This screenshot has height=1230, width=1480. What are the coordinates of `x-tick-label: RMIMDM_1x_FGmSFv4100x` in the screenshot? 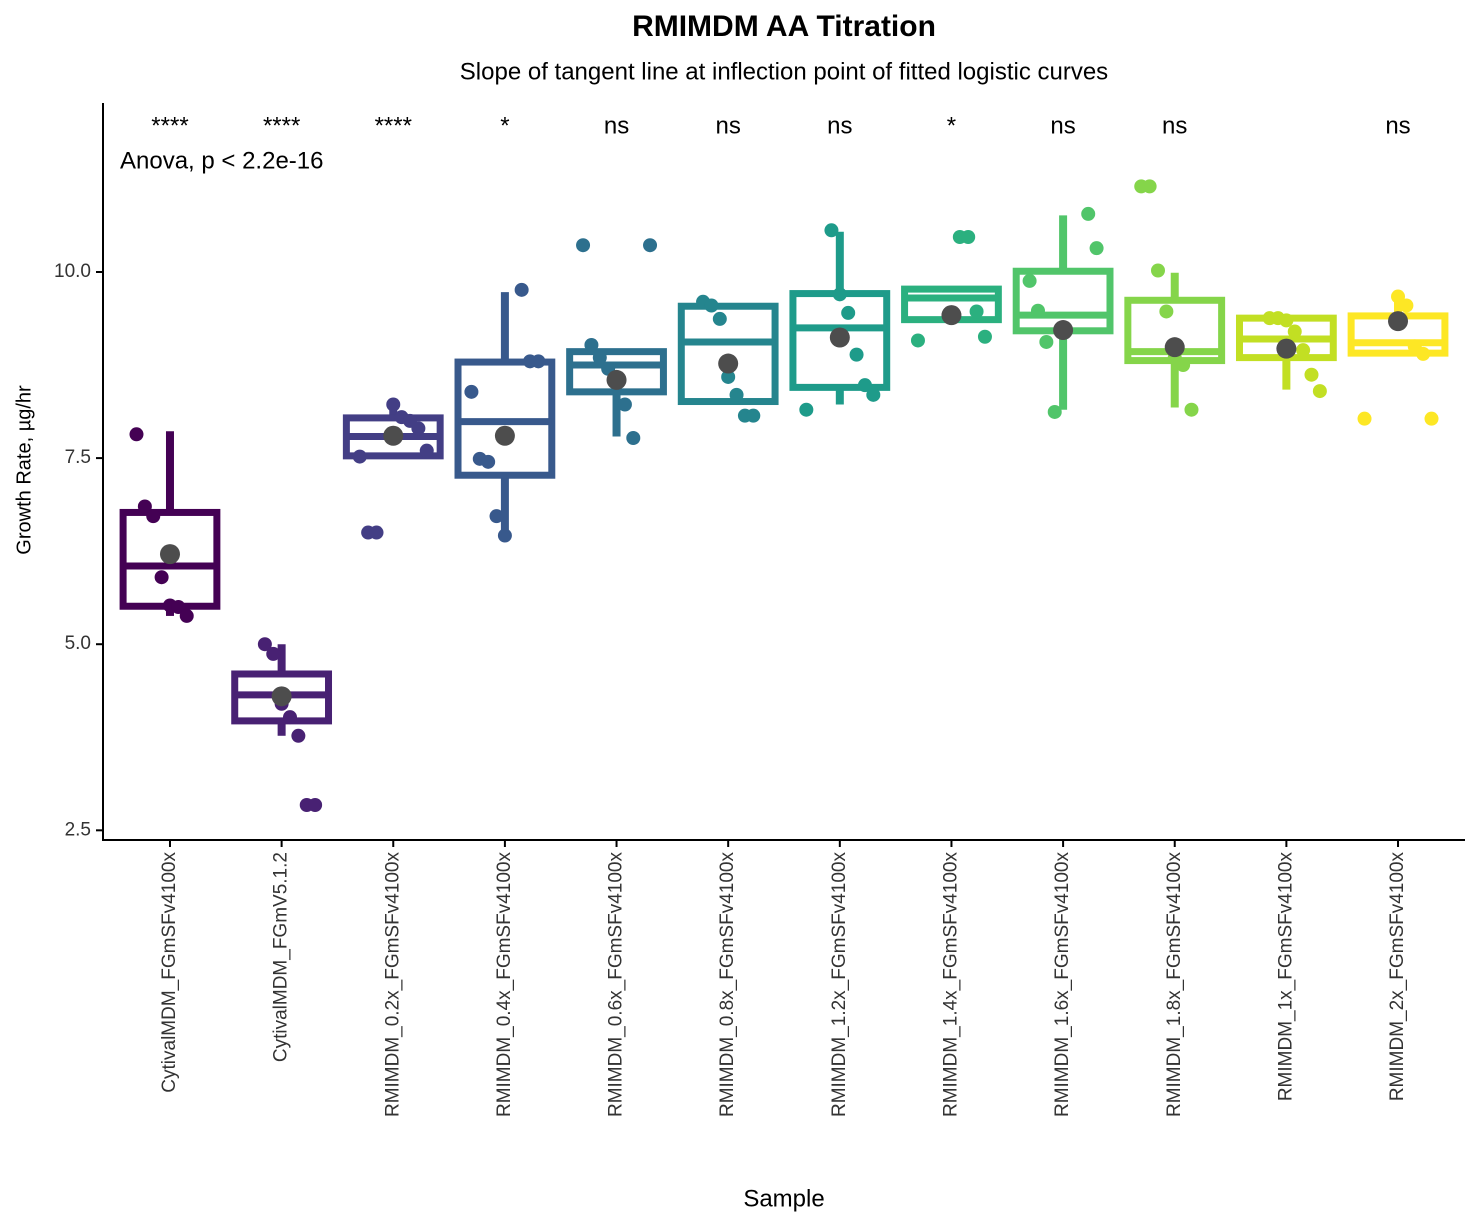 It's located at (1285, 977).